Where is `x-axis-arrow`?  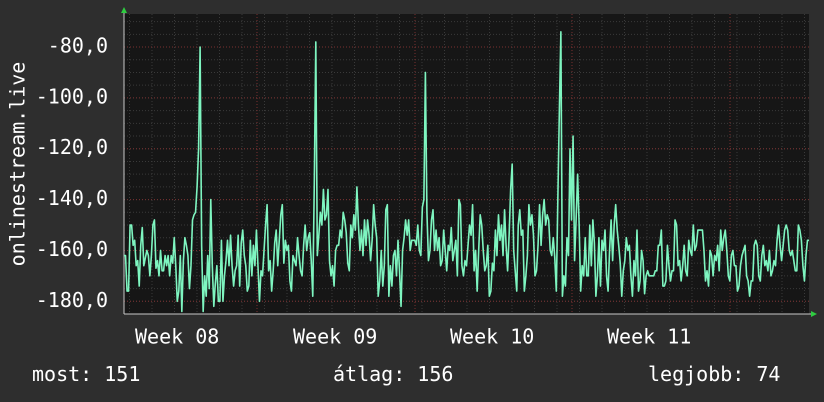 x-axis-arrow is located at coordinates (814, 314).